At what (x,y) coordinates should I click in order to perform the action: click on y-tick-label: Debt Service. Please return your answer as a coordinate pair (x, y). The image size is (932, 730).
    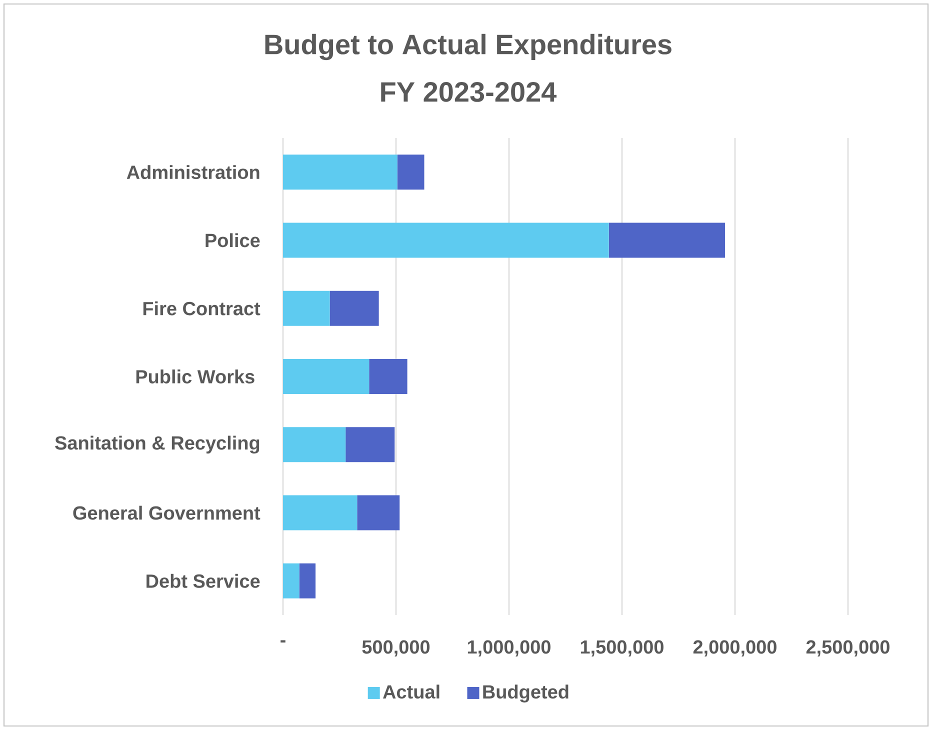
    Looking at the image, I should click on (203, 581).